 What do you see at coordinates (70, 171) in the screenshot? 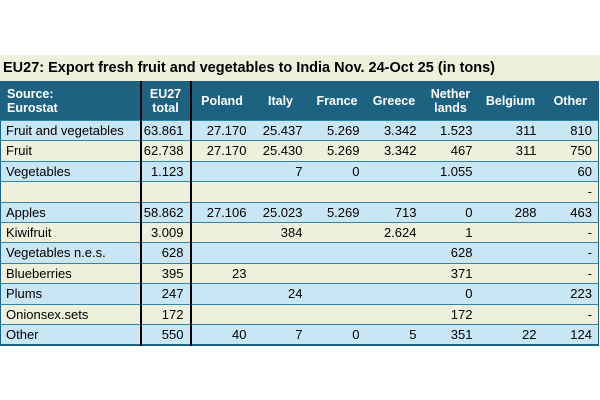
I see `row-label: Vegetables` at bounding box center [70, 171].